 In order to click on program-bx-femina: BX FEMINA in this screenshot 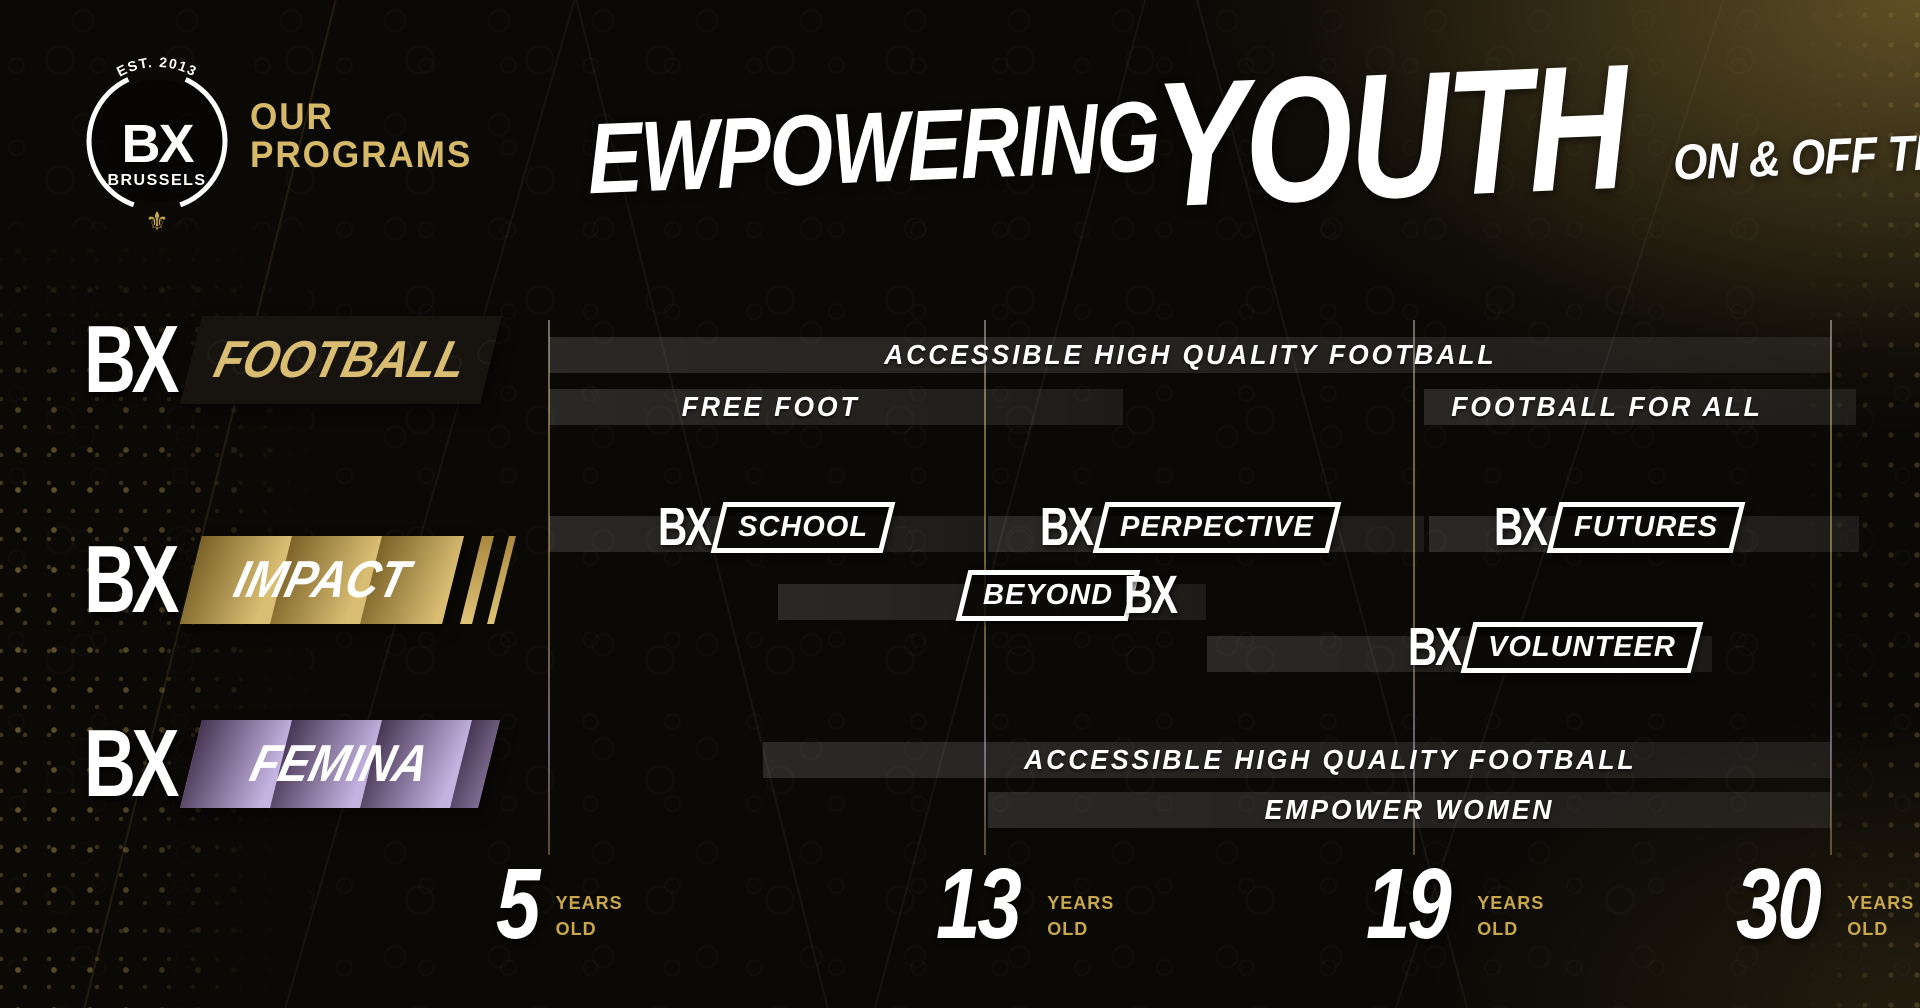, I will do `click(292, 763)`.